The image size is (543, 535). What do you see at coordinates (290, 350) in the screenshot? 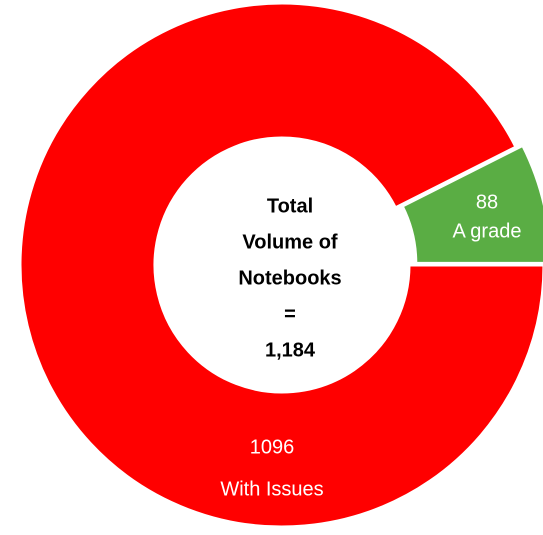
I see `center-text: 1,184` at bounding box center [290, 350].